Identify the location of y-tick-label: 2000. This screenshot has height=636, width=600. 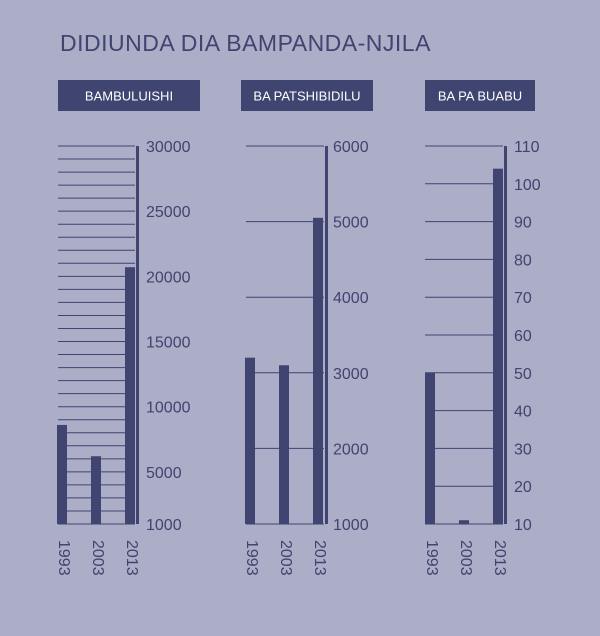
(351, 449).